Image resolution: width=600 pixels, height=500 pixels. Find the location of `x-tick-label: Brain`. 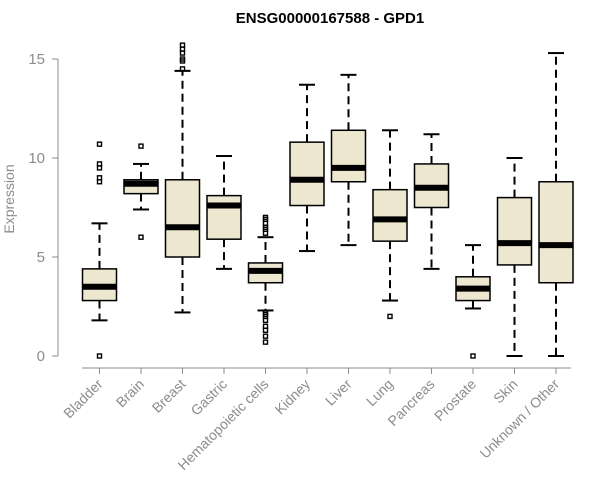

x-tick-label: Brain is located at coordinates (130, 393).